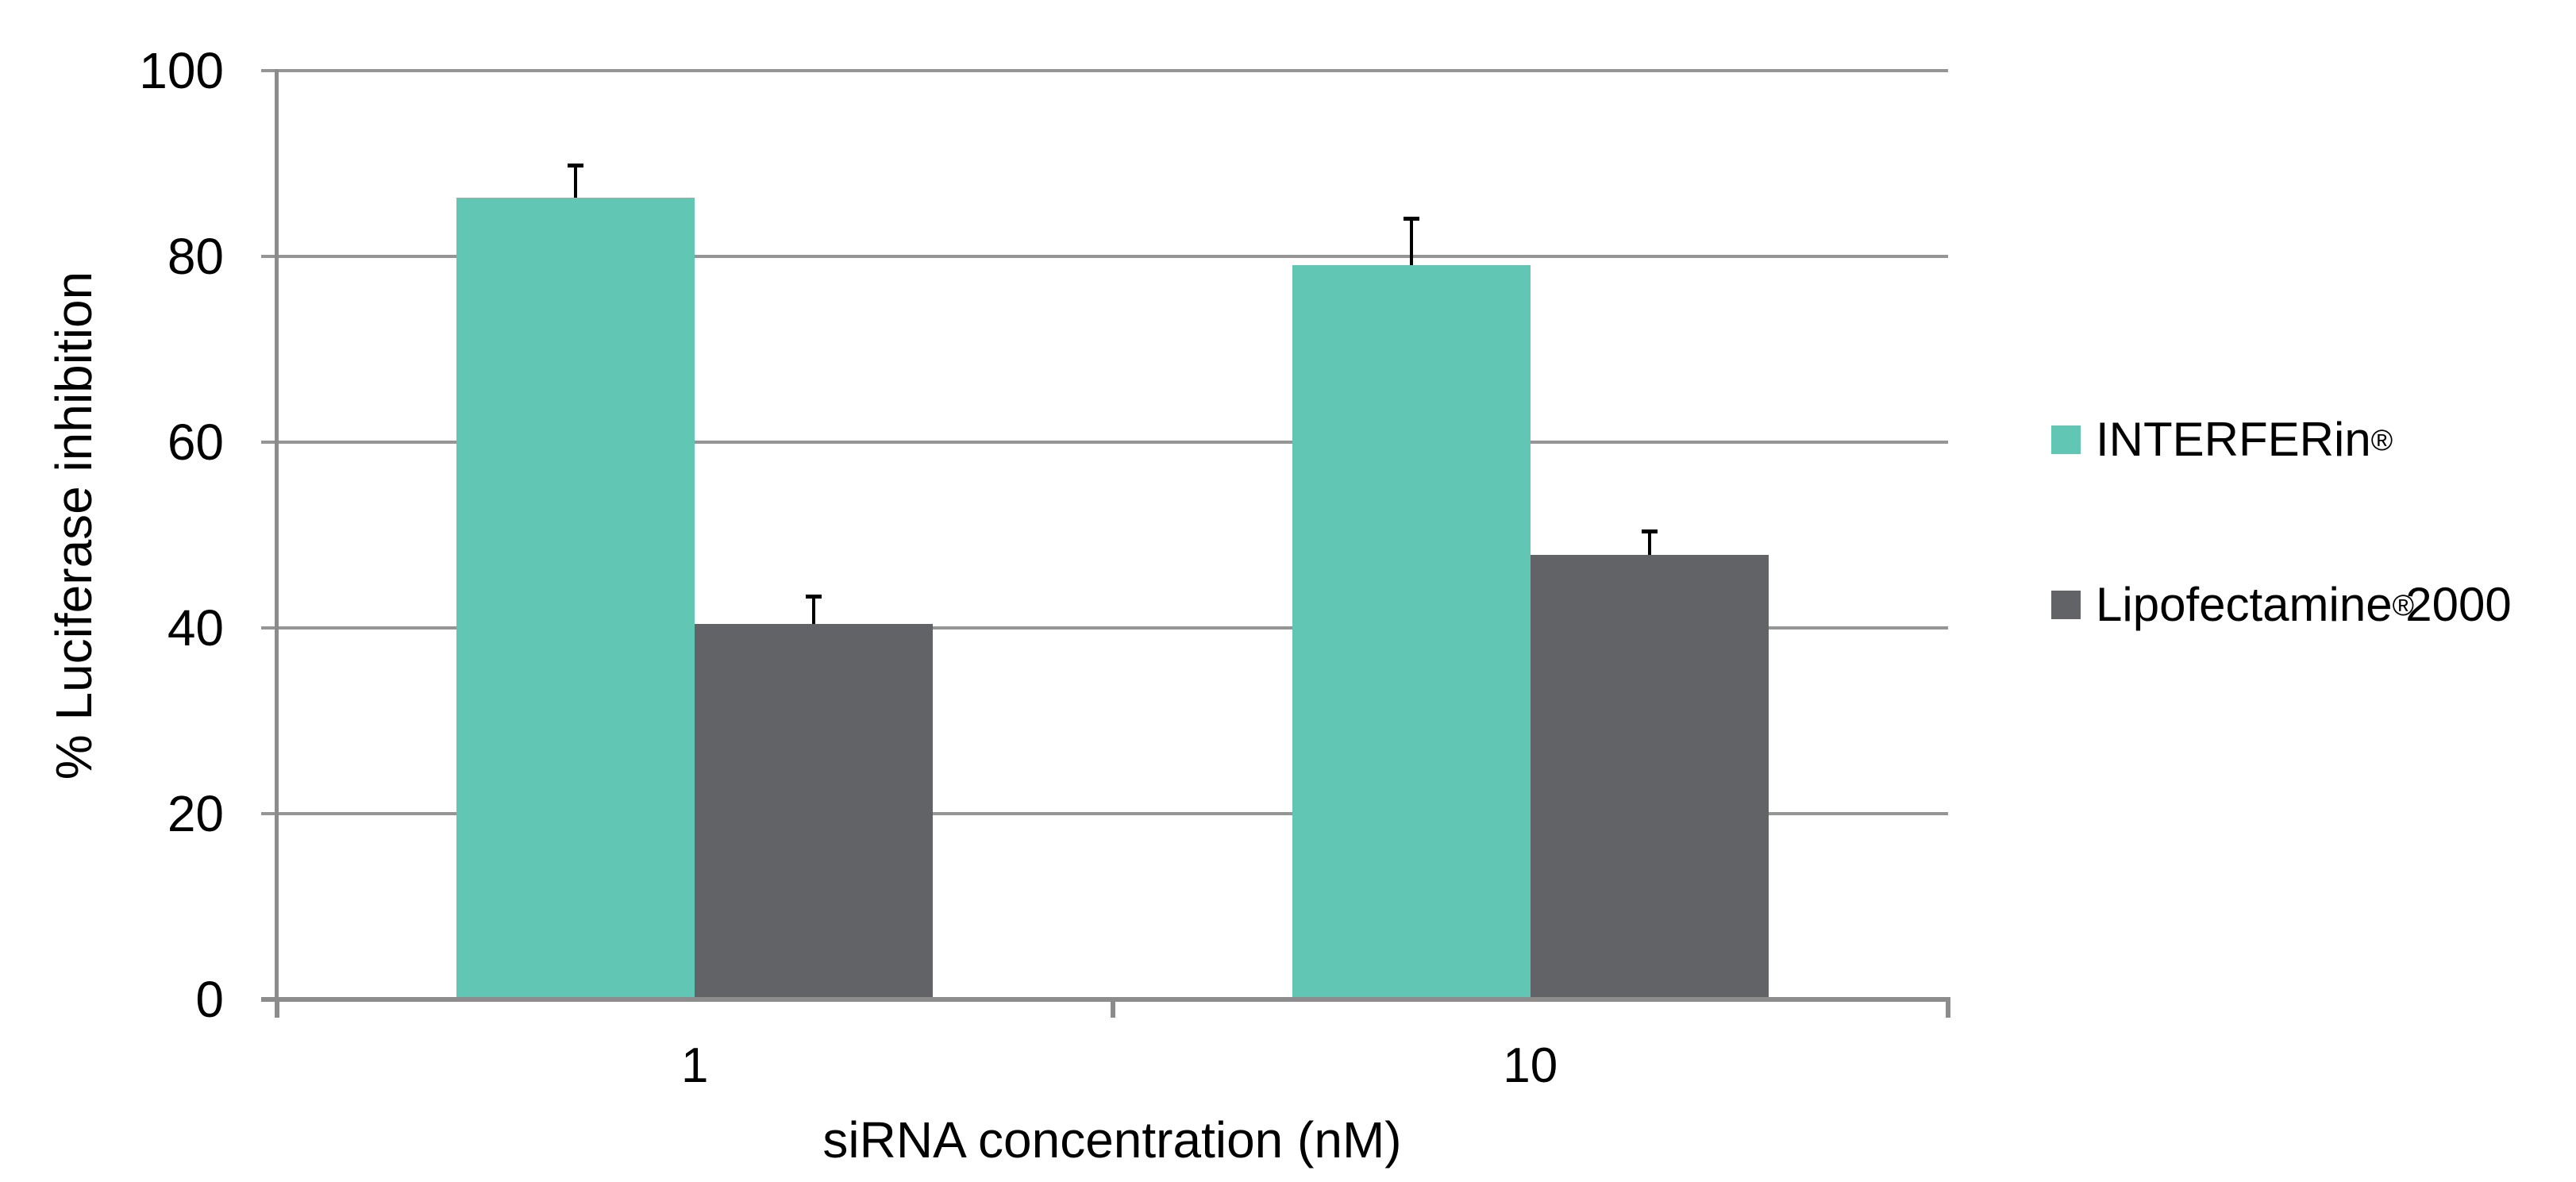 This screenshot has height=1182, width=2576. Describe the element at coordinates (2244, 439) in the screenshot. I see `legend-label: INTERFERin ®` at that location.